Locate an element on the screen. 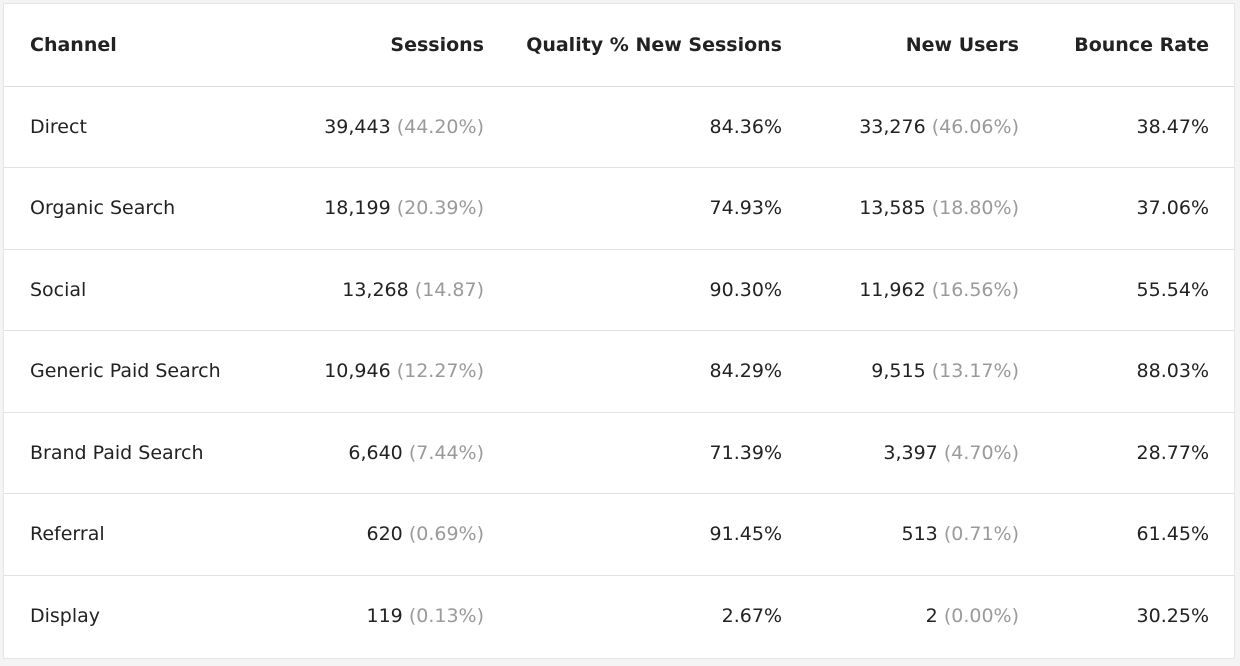  channel-cell: Organic Search is located at coordinates (144, 208).